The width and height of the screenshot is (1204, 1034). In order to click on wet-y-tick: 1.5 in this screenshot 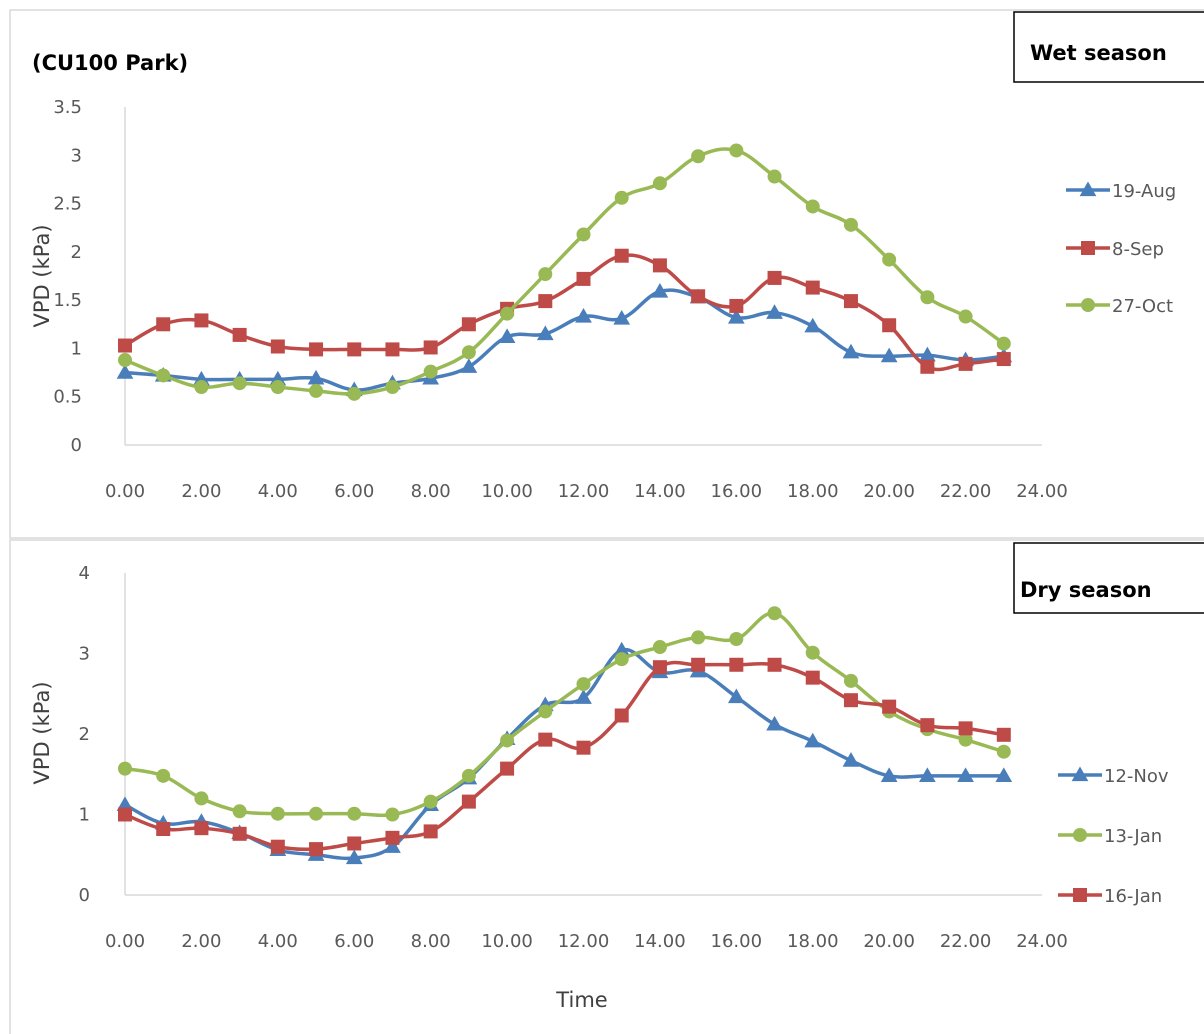, I will do `click(67, 300)`.